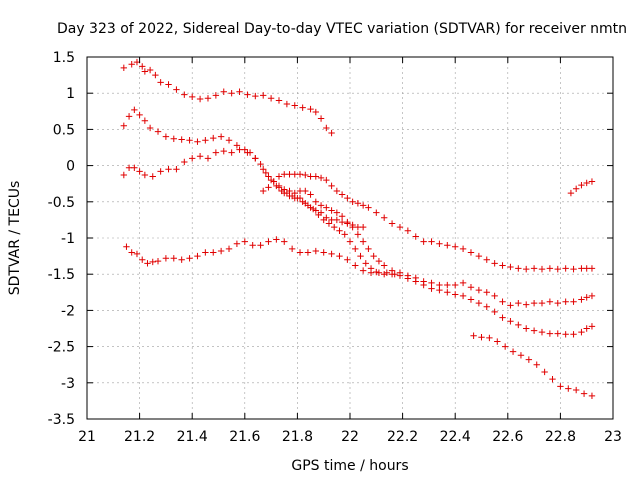 Image resolution: width=640 pixels, height=480 pixels. I want to click on y-tick-label: -2, so click(68, 311).